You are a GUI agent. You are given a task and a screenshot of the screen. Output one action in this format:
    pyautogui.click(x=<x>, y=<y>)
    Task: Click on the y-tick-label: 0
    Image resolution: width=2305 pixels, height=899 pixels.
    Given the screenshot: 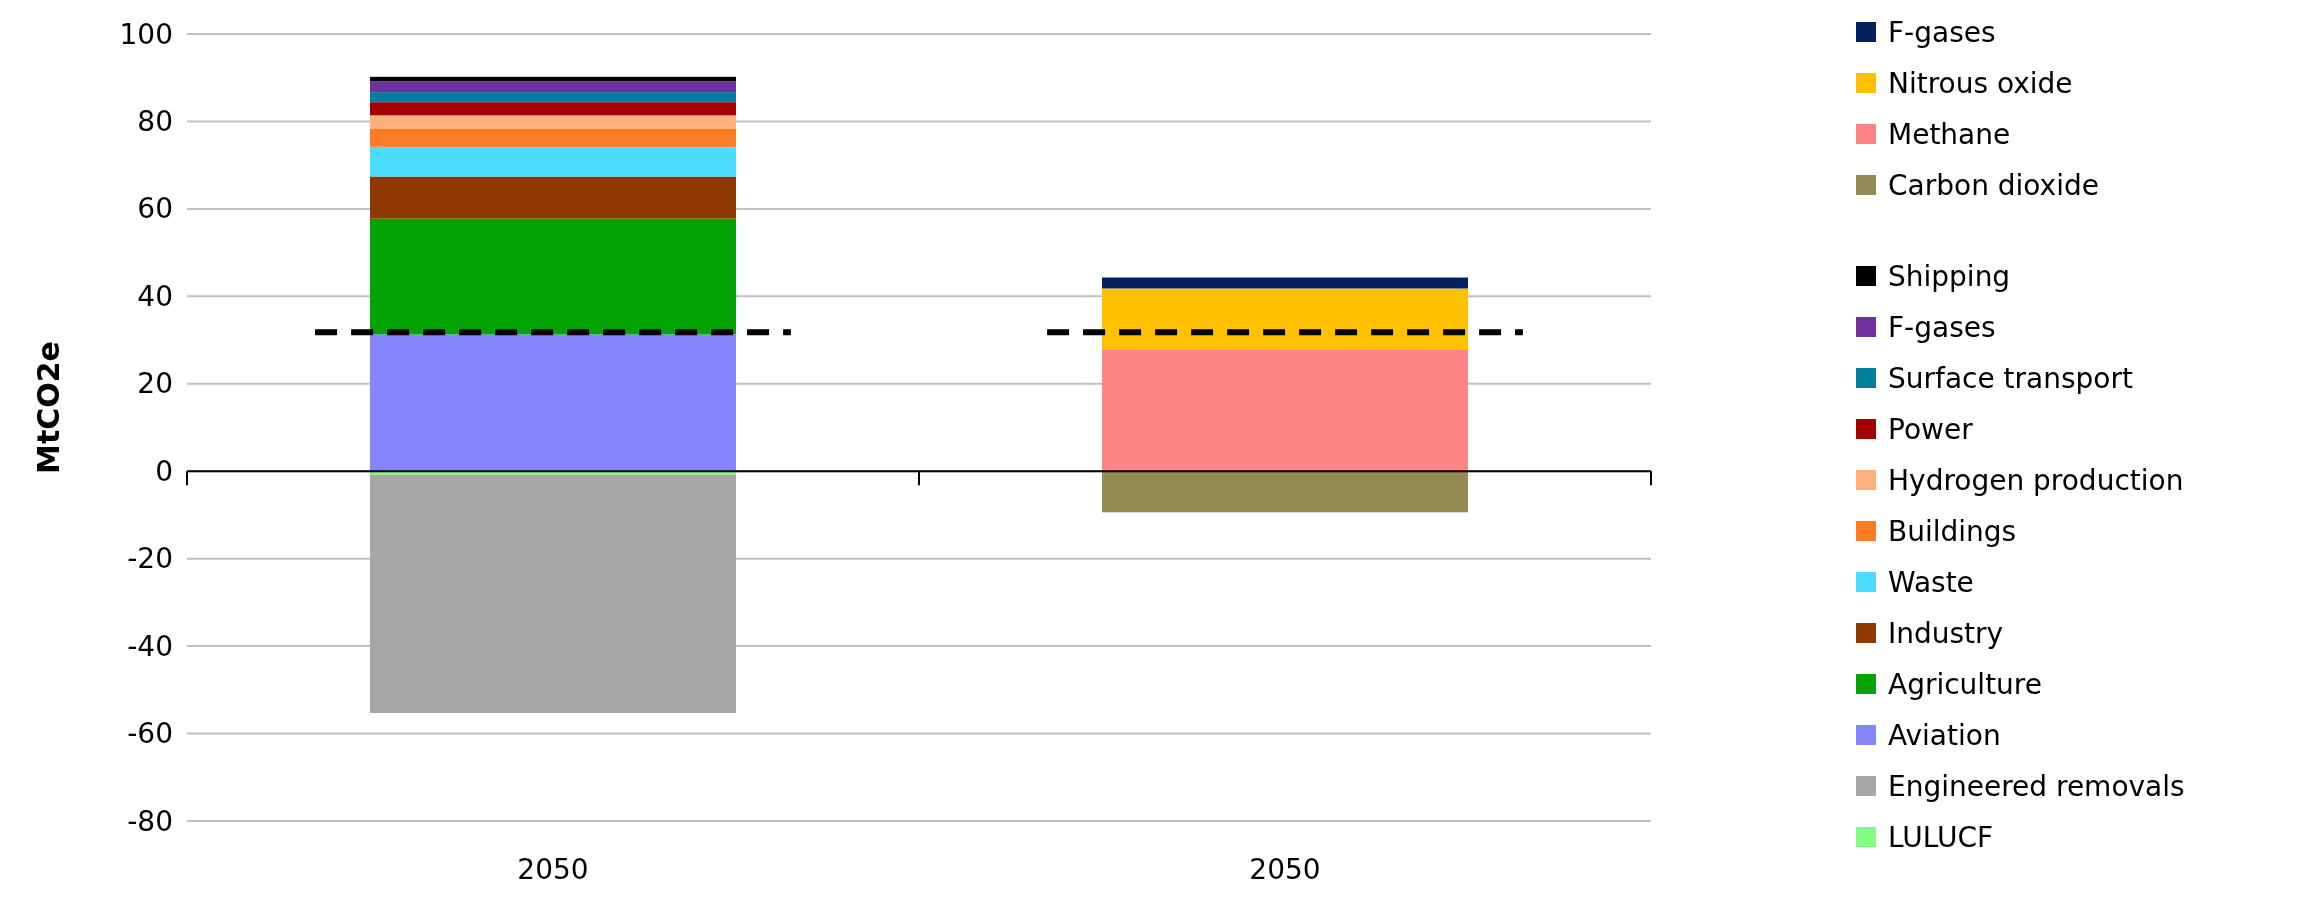 What is the action you would take?
    pyautogui.click(x=164, y=471)
    